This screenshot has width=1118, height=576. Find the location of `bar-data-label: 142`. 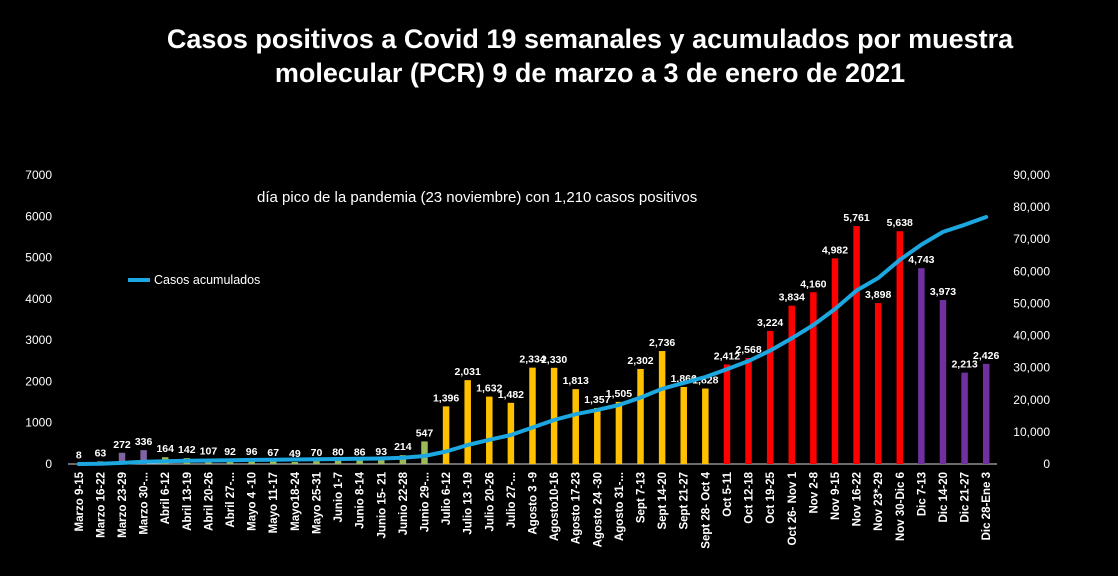

bar-data-label: 142 is located at coordinates (187, 450).